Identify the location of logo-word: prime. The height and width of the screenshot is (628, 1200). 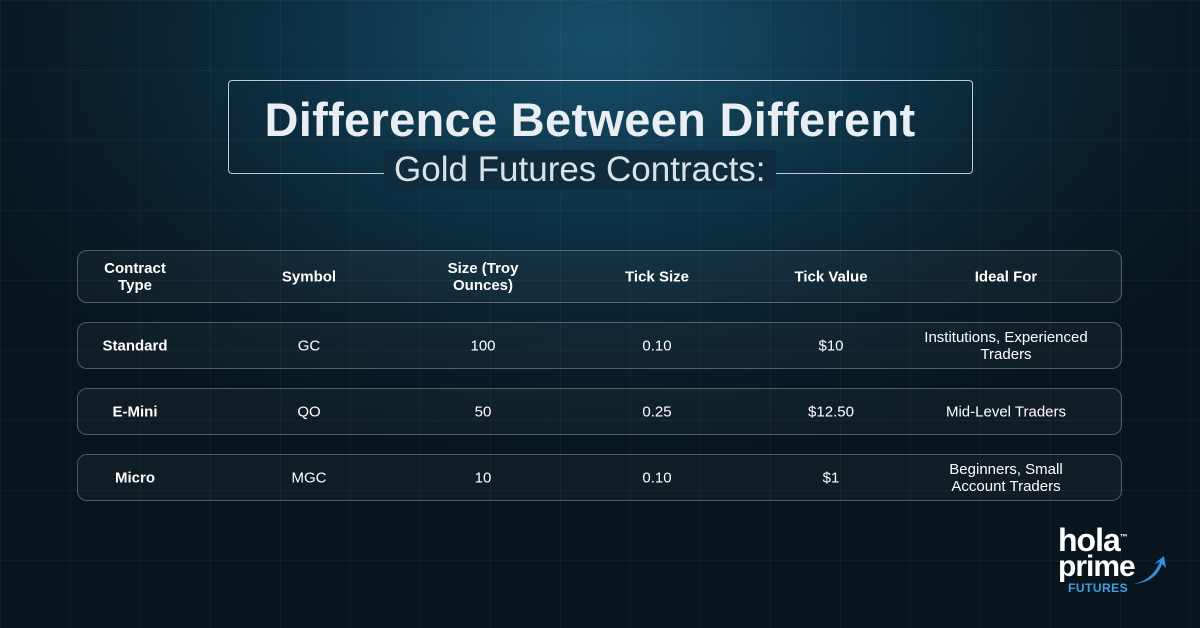
(1097, 566).